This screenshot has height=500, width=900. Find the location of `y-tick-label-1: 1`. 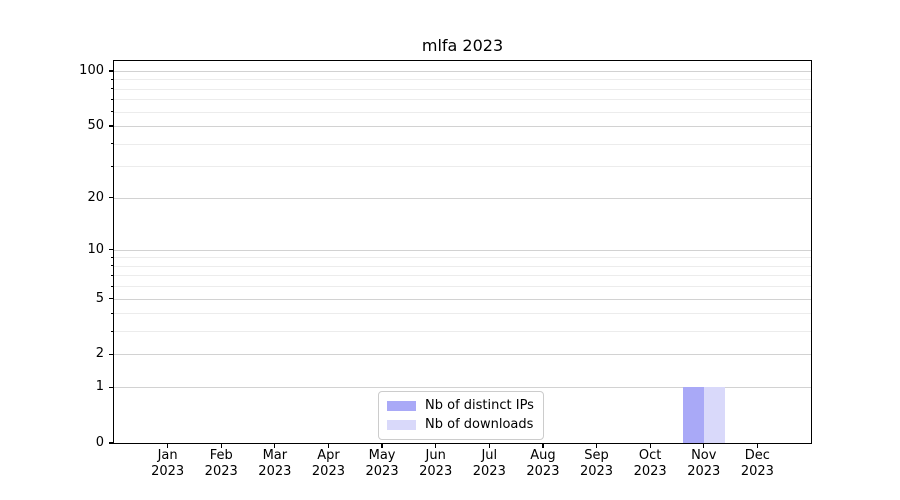

y-tick-label-1: 1 is located at coordinates (99, 387).